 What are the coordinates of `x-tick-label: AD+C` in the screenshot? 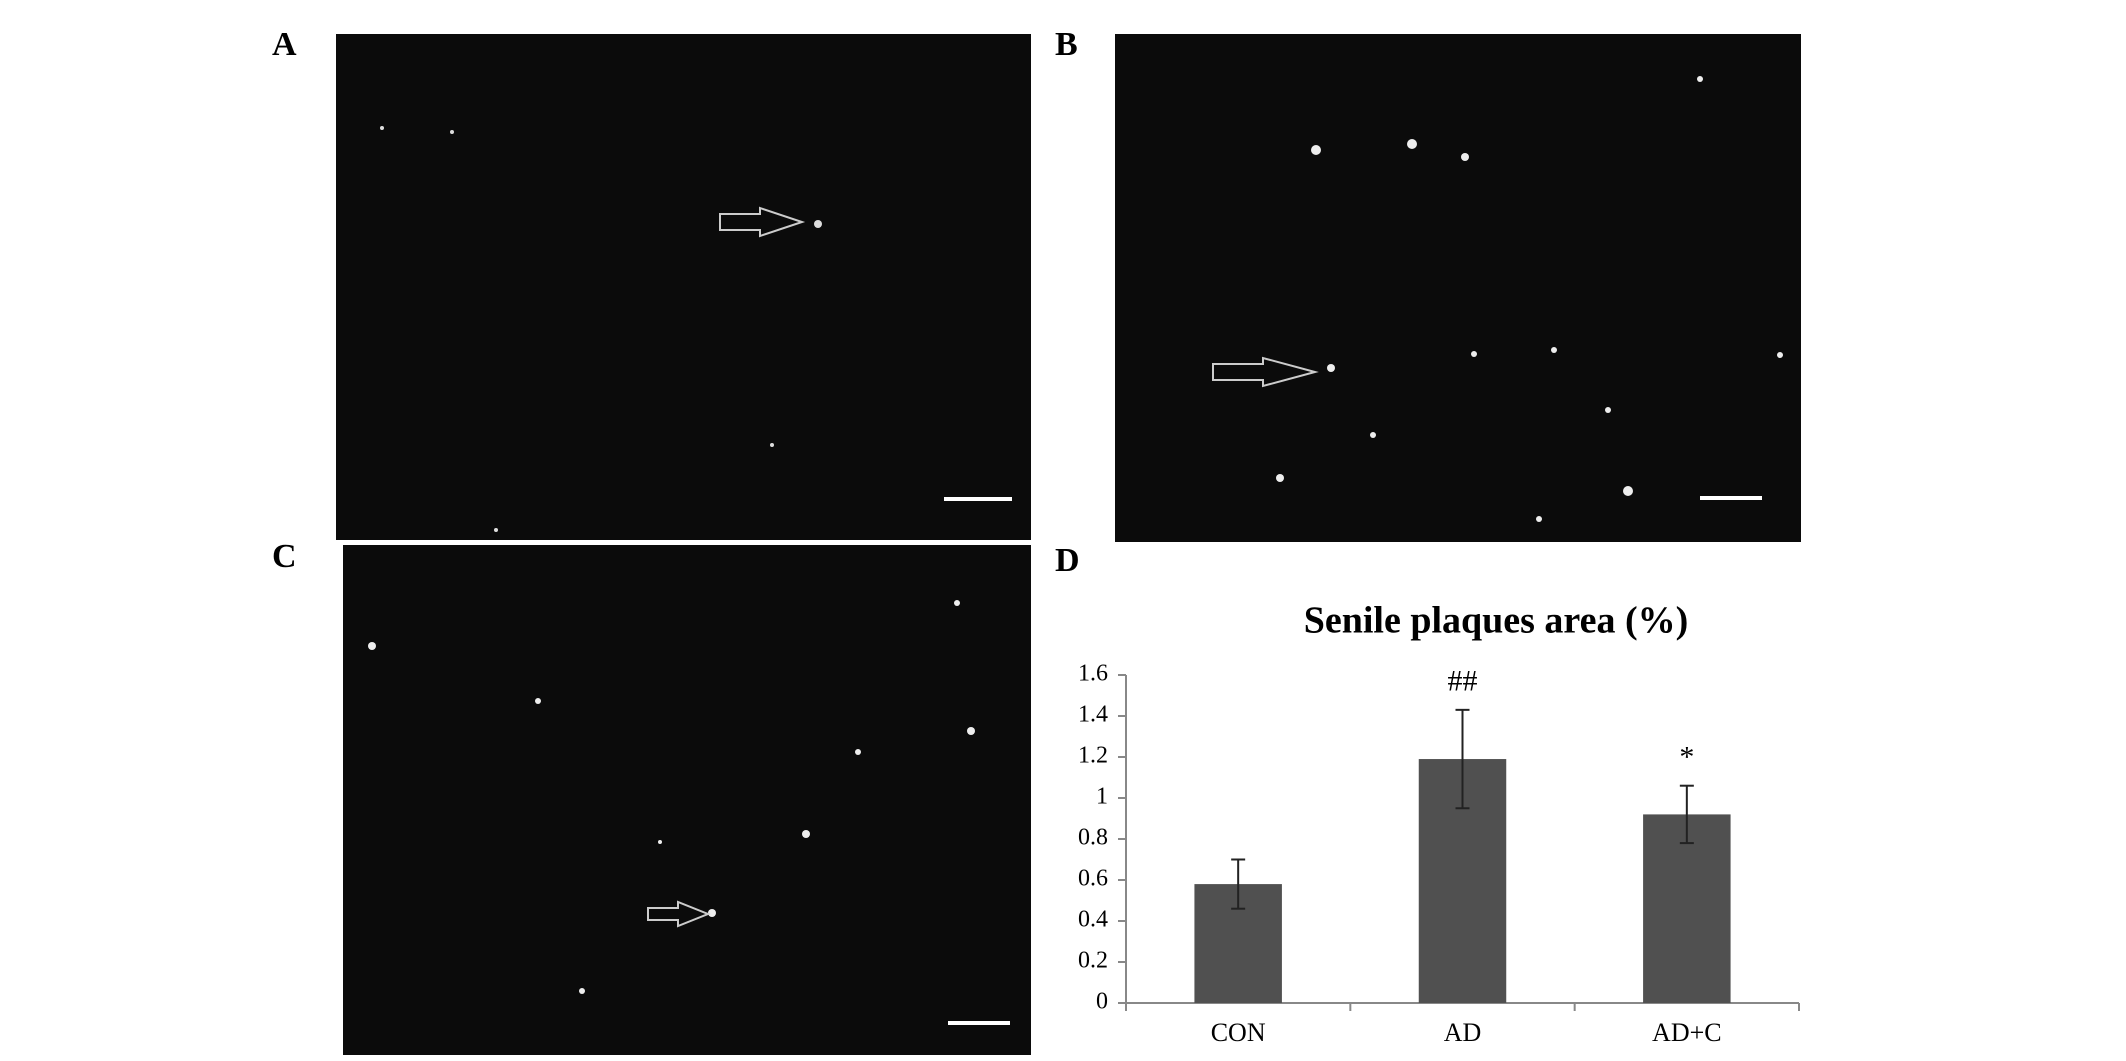 It's located at (1687, 1032).